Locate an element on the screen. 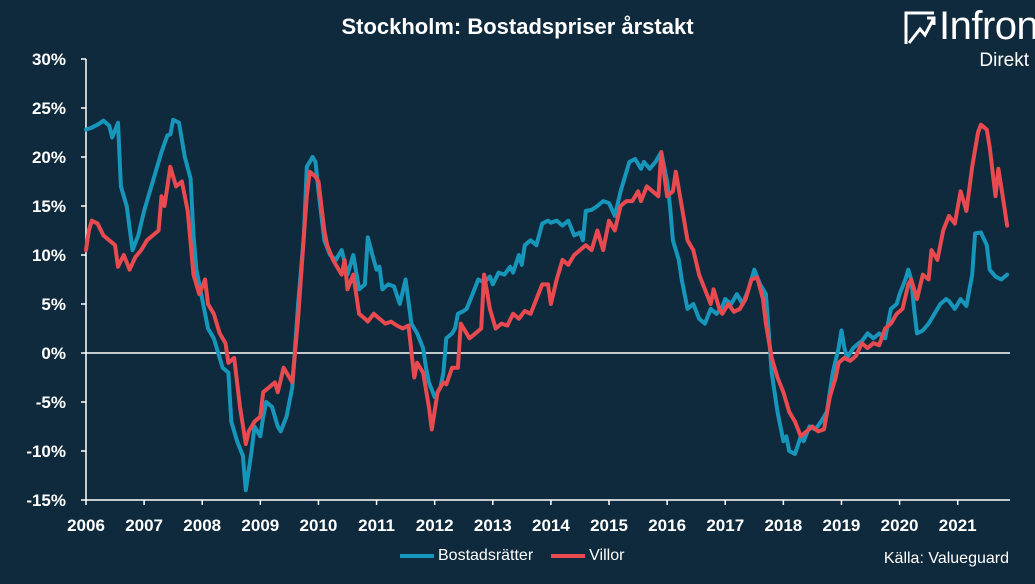 Image resolution: width=1035 pixels, height=584 pixels. y-tick-label: 25% is located at coordinates (49, 108).